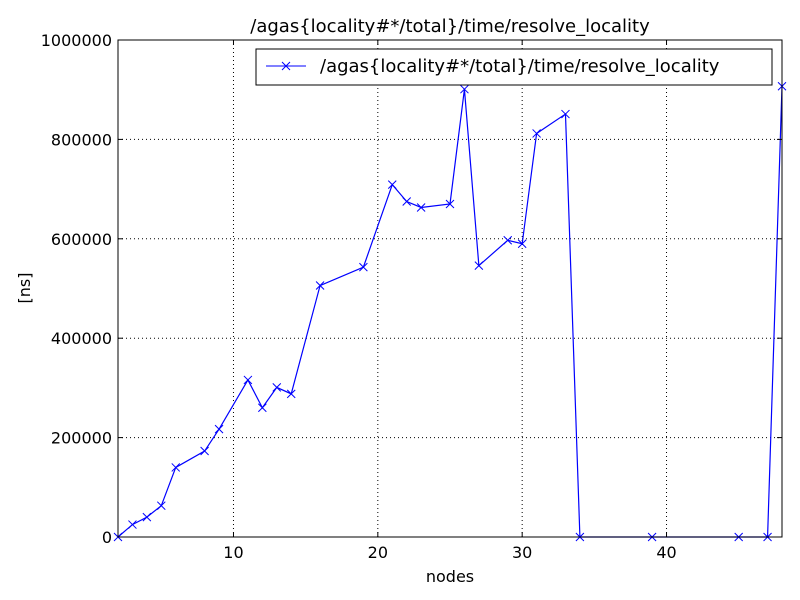 The width and height of the screenshot is (800, 600). I want to click on legend-marker-x-icon, so click(286, 66).